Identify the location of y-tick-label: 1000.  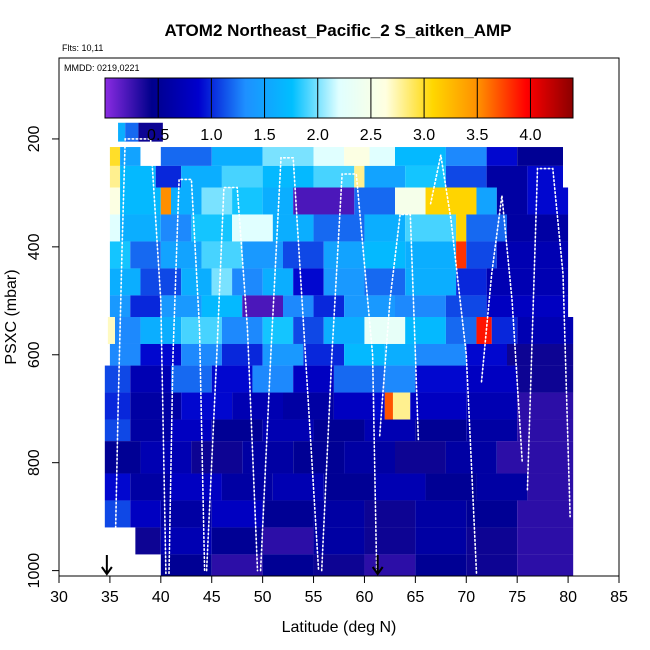
(34, 571).